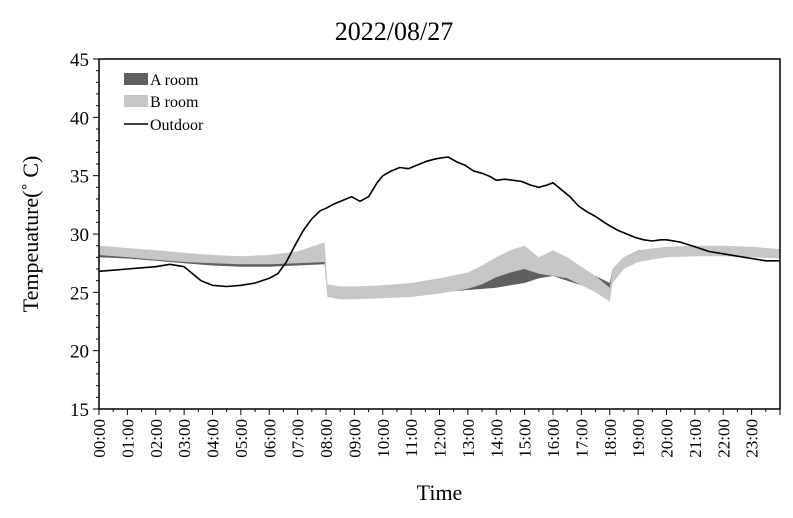  What do you see at coordinates (326, 438) in the screenshot?
I see `x-tick-label: 08:00` at bounding box center [326, 438].